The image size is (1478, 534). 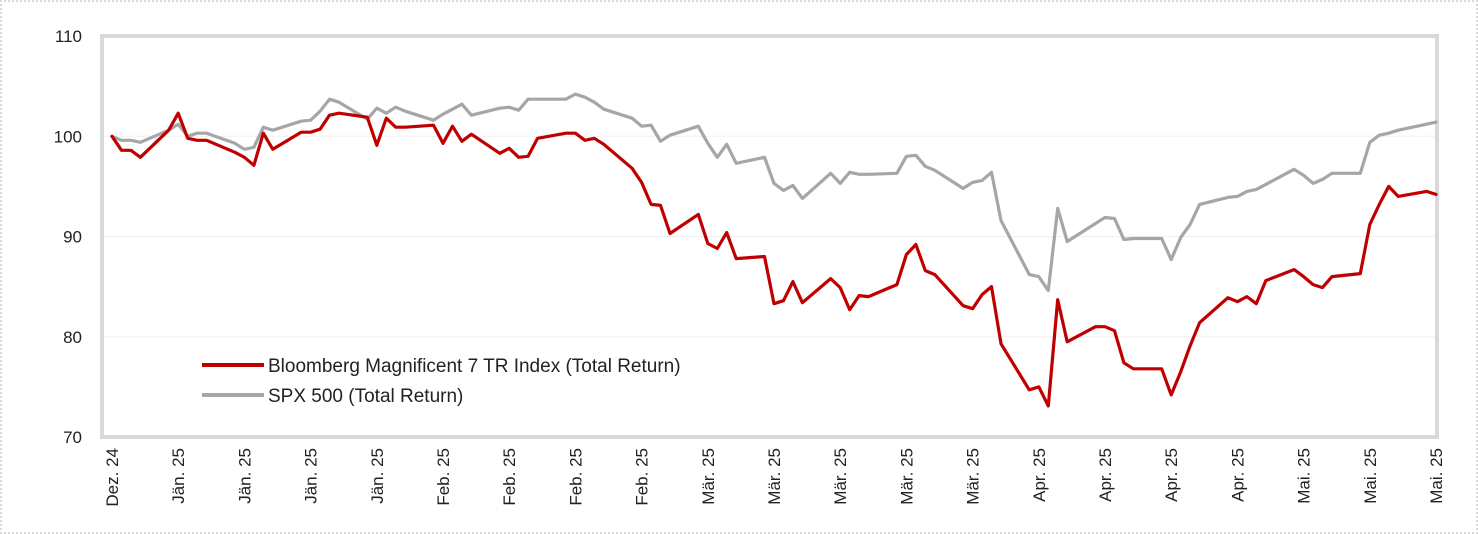 What do you see at coordinates (72, 237) in the screenshot?
I see `y-tick-label-90: 90` at bounding box center [72, 237].